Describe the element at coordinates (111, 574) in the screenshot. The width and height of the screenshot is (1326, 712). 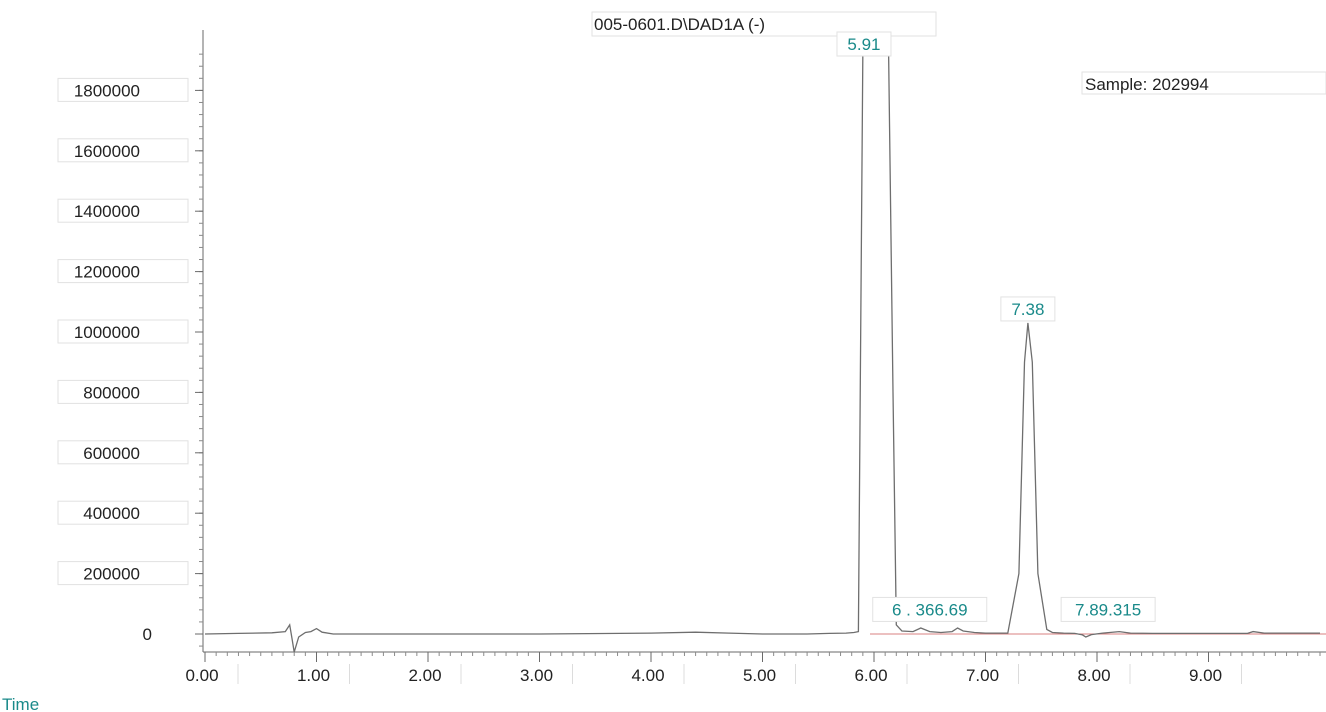
I see `y-tick-label: 200000` at that location.